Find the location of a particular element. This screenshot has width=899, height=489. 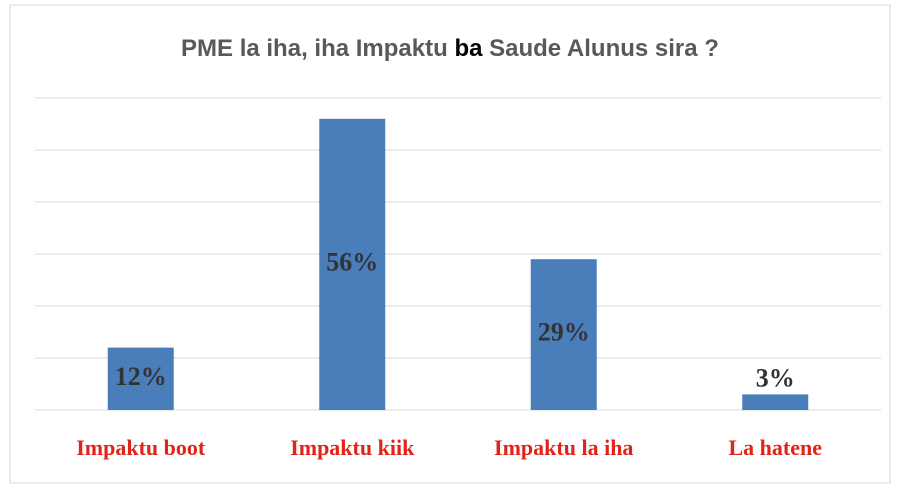

data-label: 56% is located at coordinates (352, 261).